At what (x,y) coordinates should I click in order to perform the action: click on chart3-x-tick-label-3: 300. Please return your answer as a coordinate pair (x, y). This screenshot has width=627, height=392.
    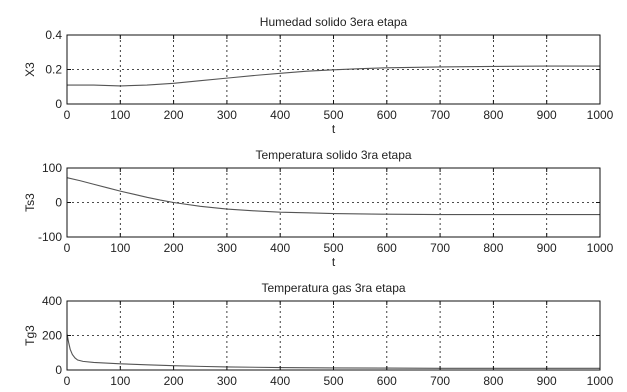
    Looking at the image, I should click on (227, 381).